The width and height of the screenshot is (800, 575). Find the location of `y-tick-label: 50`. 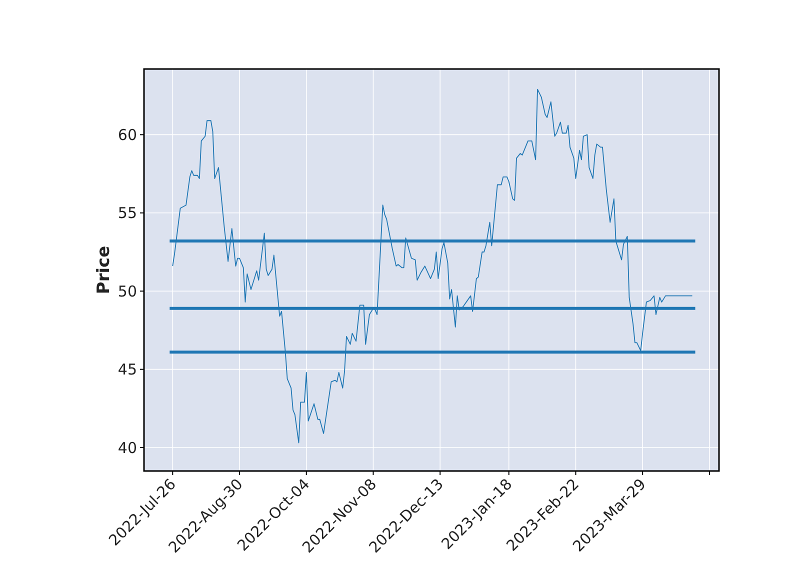

y-tick-label: 50 is located at coordinates (127, 291).